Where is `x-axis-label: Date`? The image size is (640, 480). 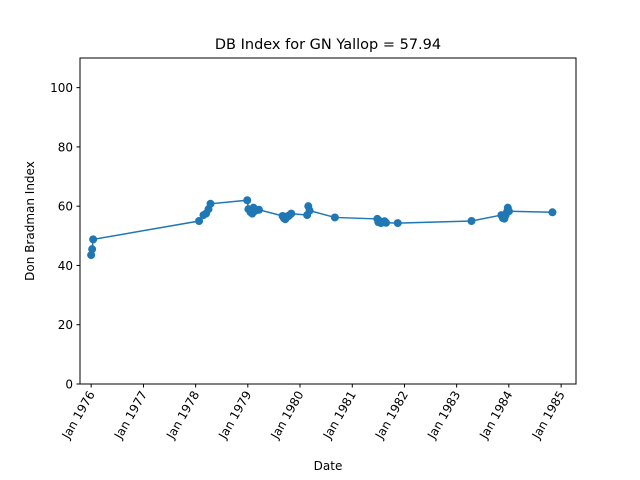 x-axis-label: Date is located at coordinates (328, 466).